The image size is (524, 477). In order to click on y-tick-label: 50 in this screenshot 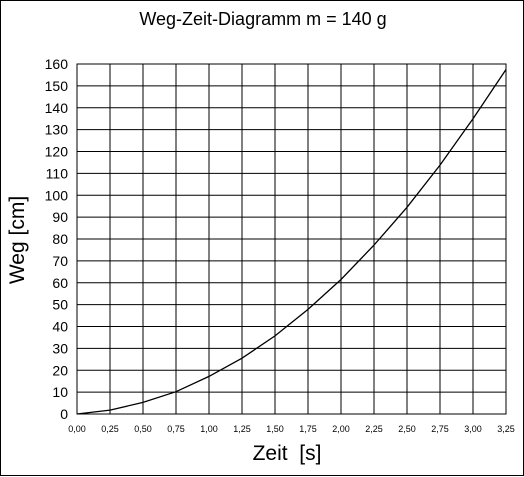, I will do `click(60, 305)`.